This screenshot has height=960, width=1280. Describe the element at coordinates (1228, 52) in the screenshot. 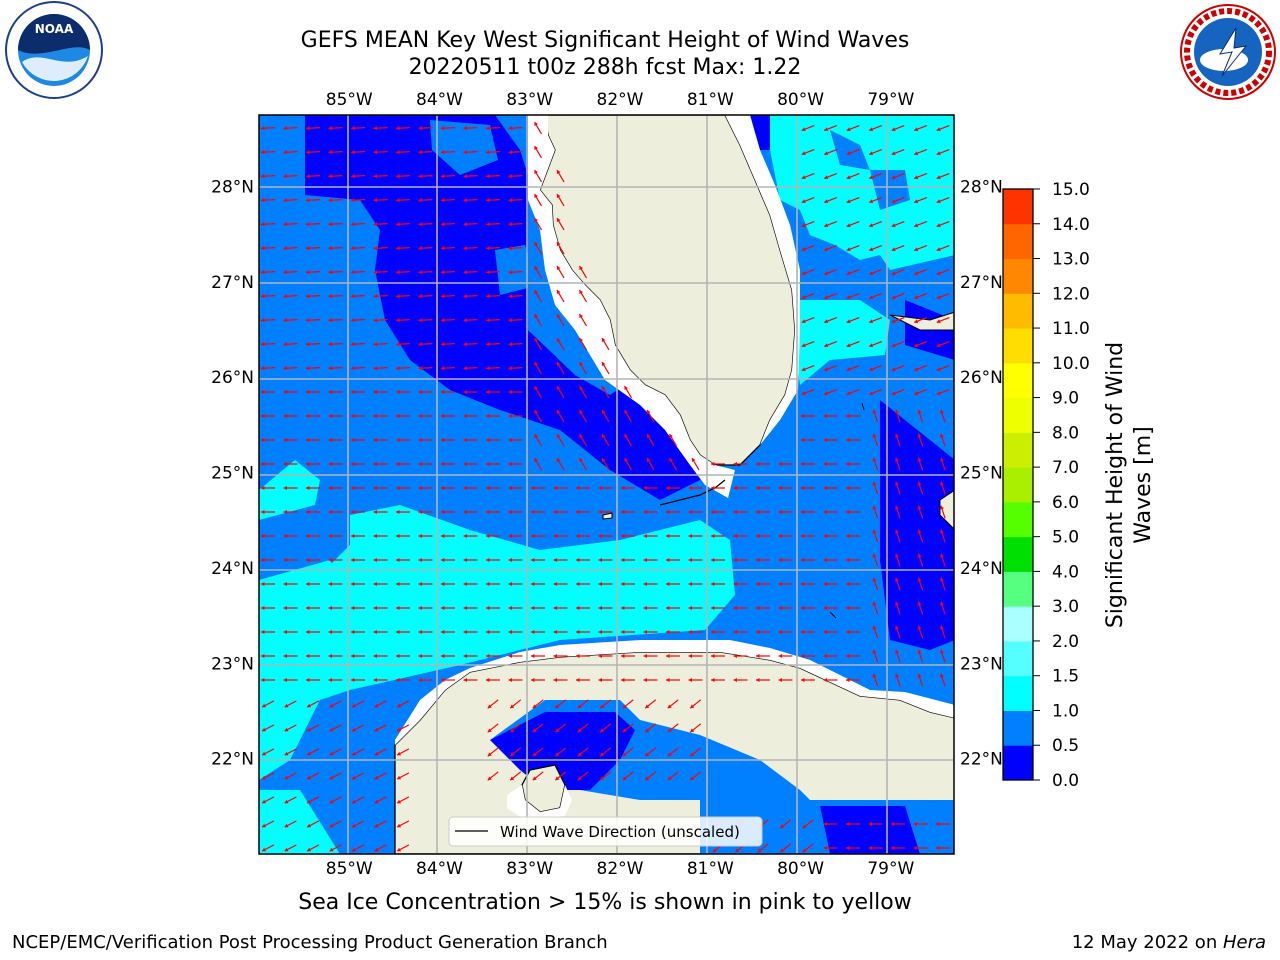

I see `nws-logo` at that location.